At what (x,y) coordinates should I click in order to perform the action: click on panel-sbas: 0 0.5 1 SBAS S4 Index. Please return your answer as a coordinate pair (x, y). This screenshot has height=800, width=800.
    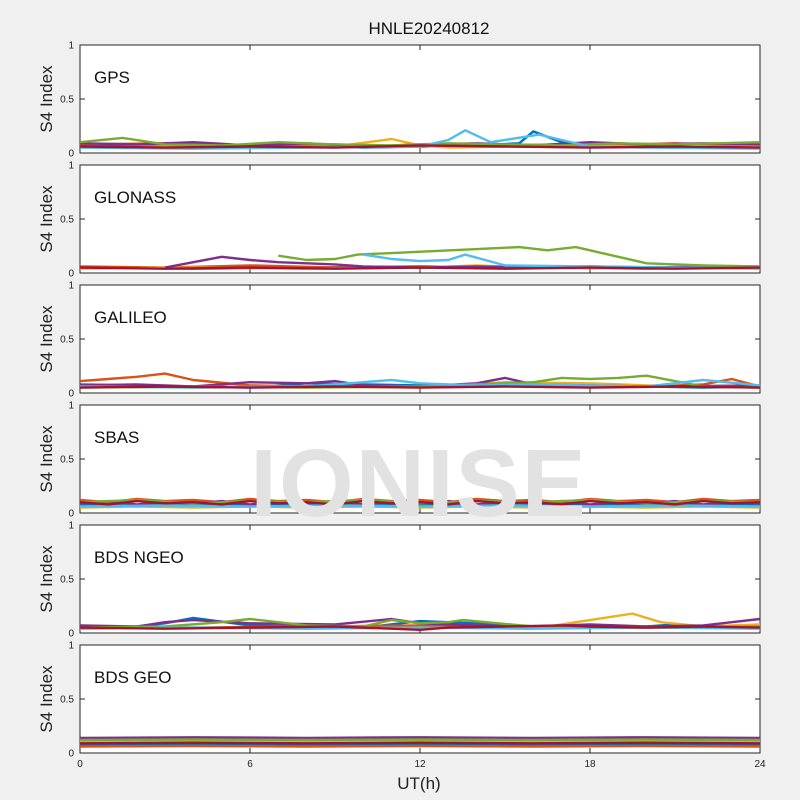
    Looking at the image, I should click on (399, 460).